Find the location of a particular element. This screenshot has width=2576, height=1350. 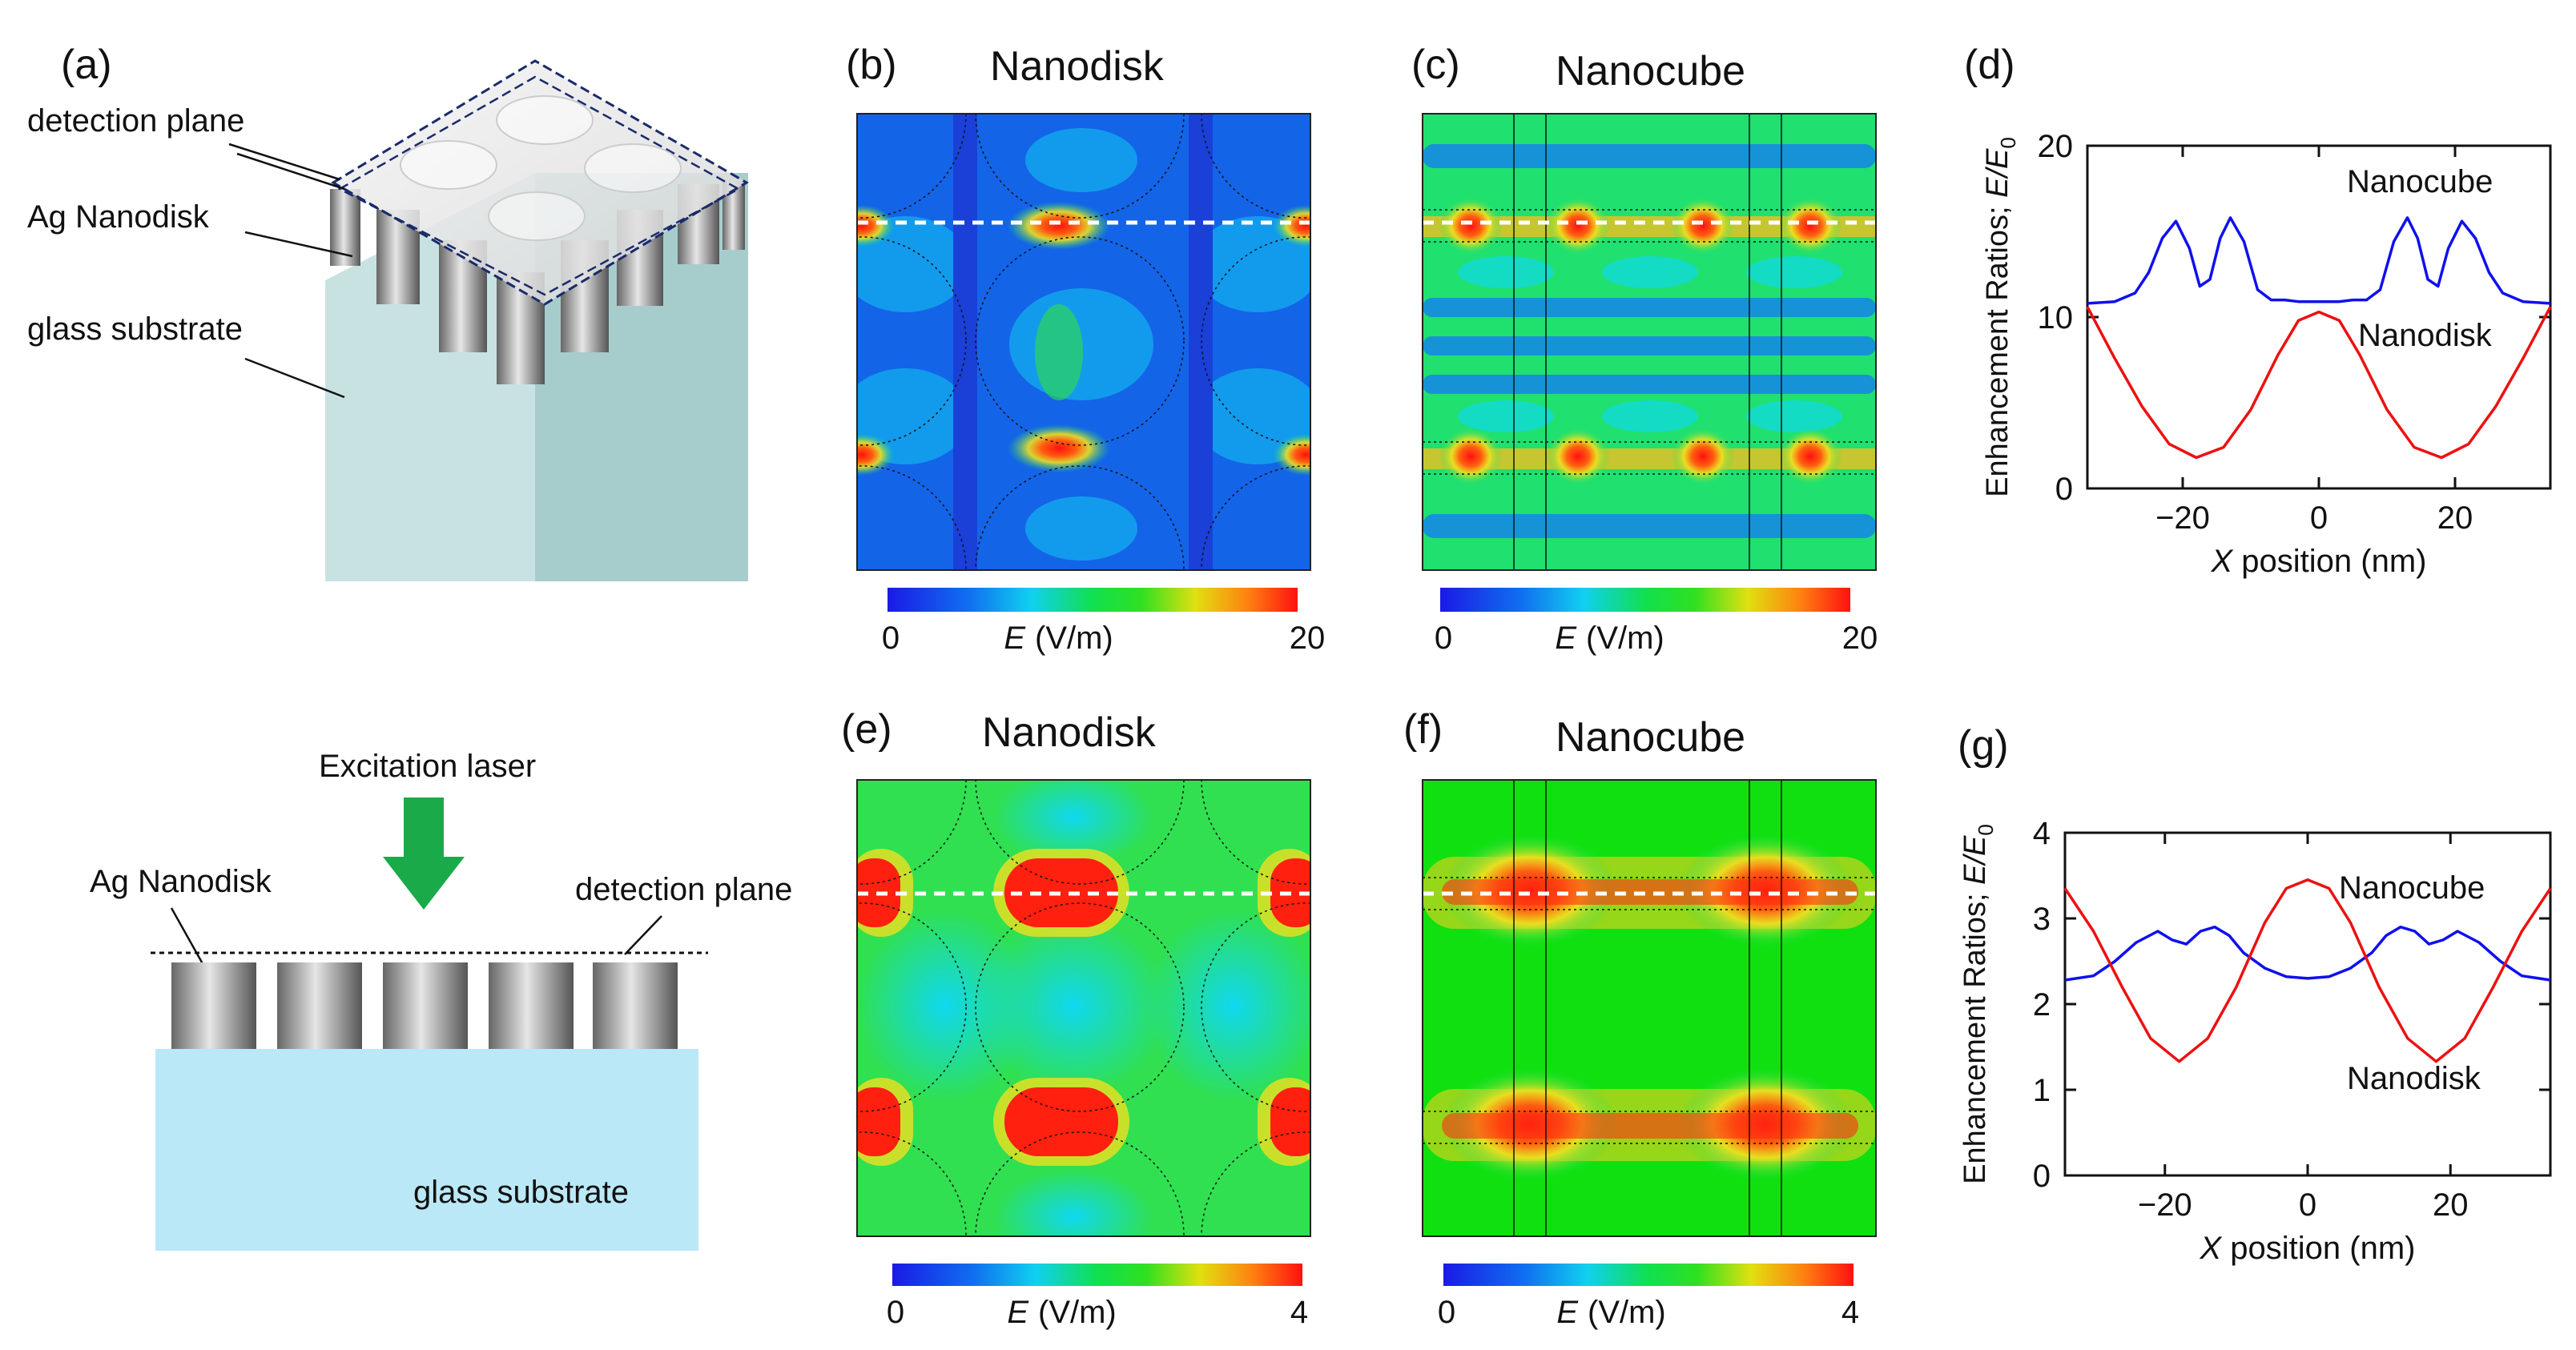

y-tick-label: 3 is located at coordinates (2042, 920).